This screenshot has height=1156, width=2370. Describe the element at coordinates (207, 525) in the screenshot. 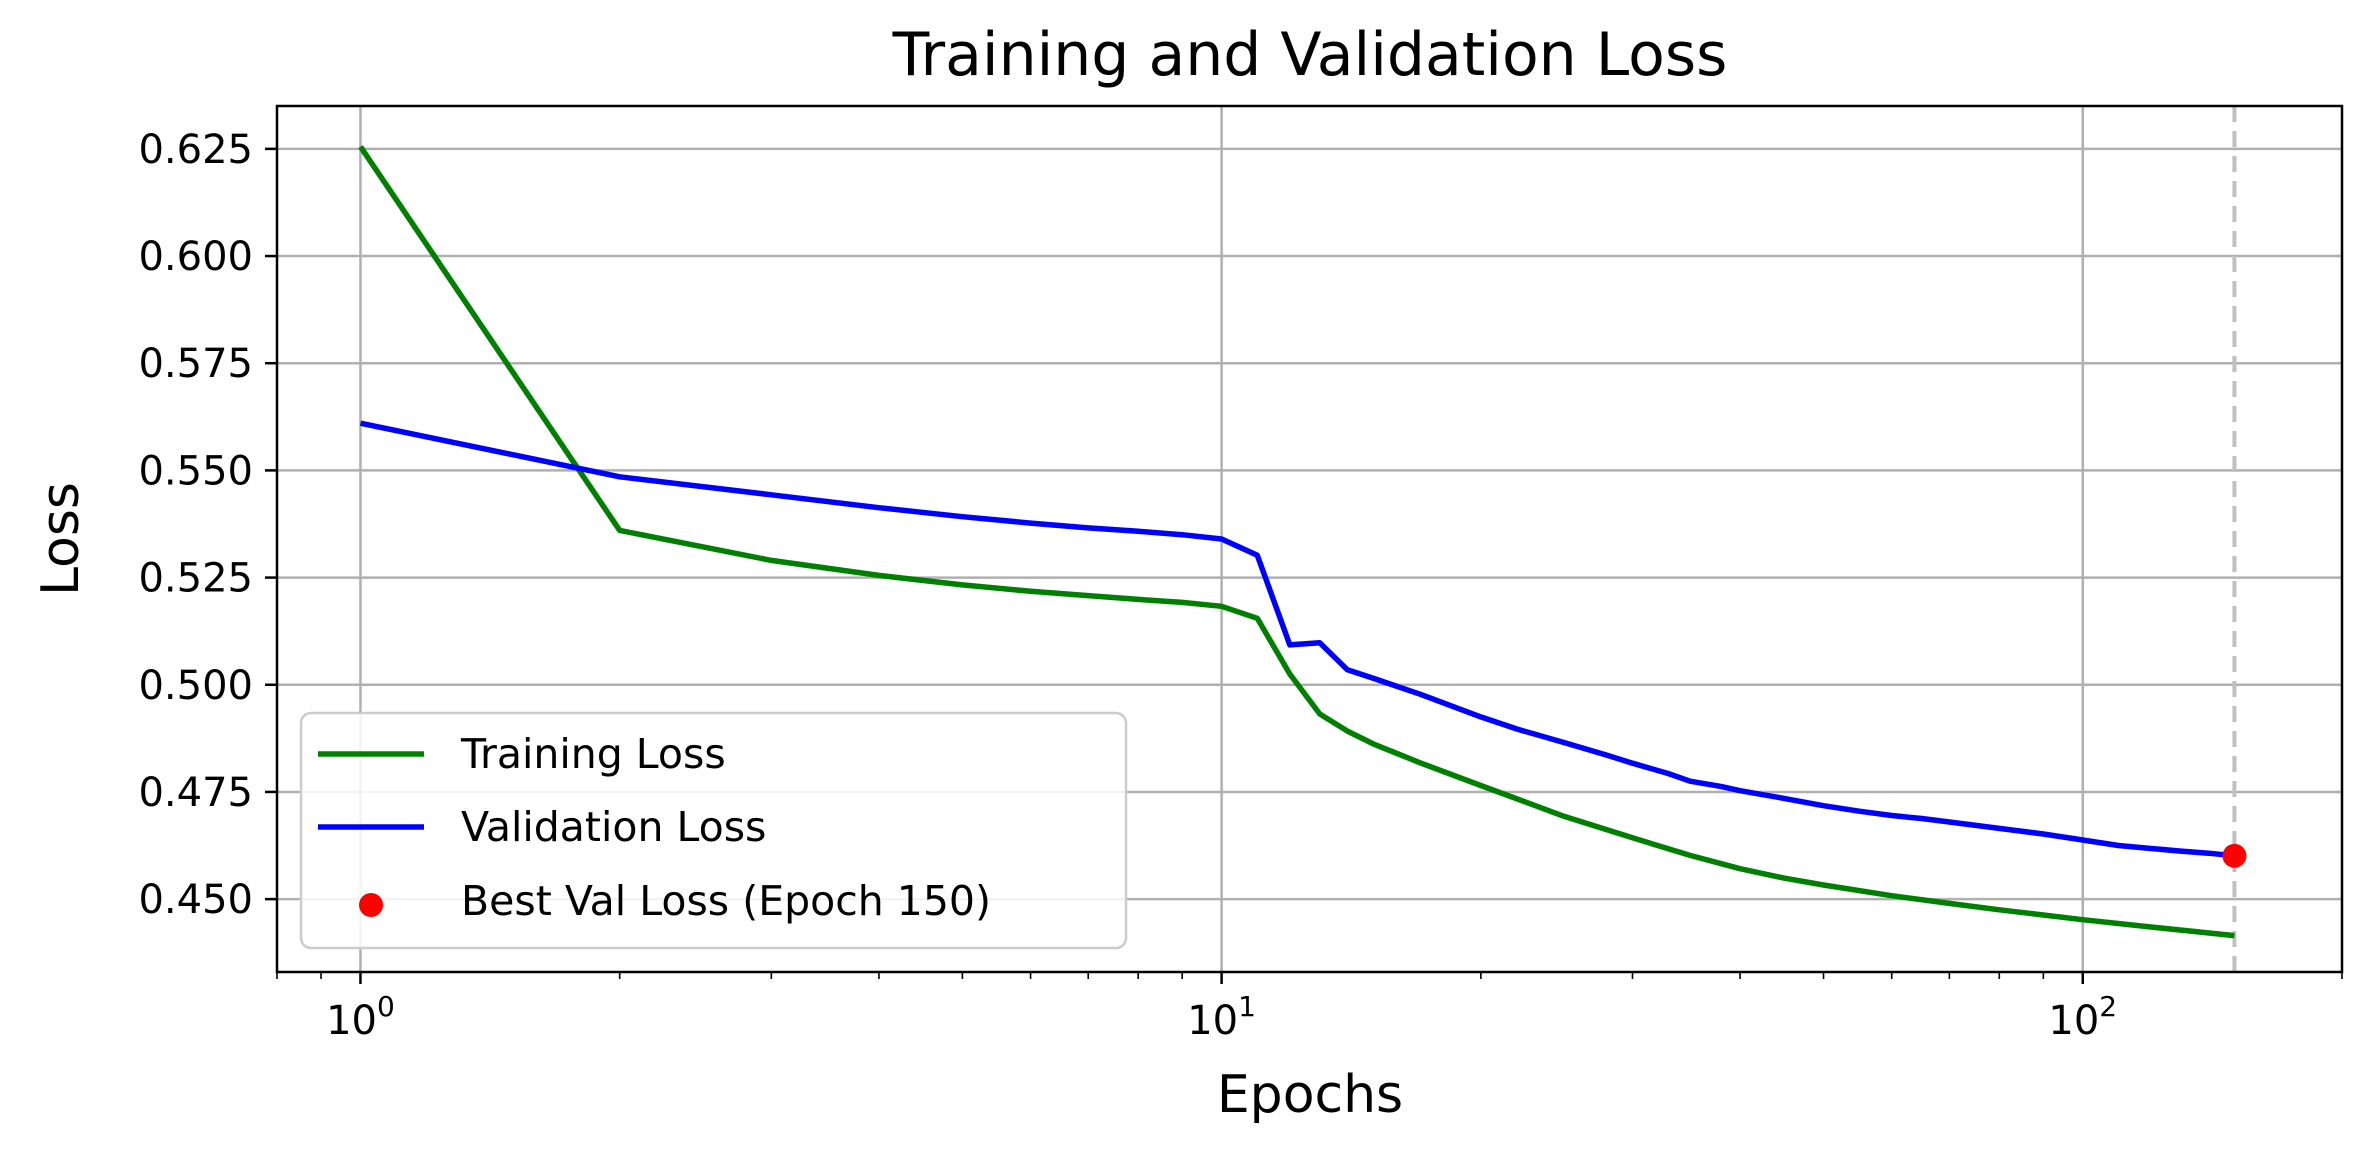

I see `y-axis-ticks: 0.450 0.475 0.500 0.525 0.550 0.575 0.600 0.625` at that location.